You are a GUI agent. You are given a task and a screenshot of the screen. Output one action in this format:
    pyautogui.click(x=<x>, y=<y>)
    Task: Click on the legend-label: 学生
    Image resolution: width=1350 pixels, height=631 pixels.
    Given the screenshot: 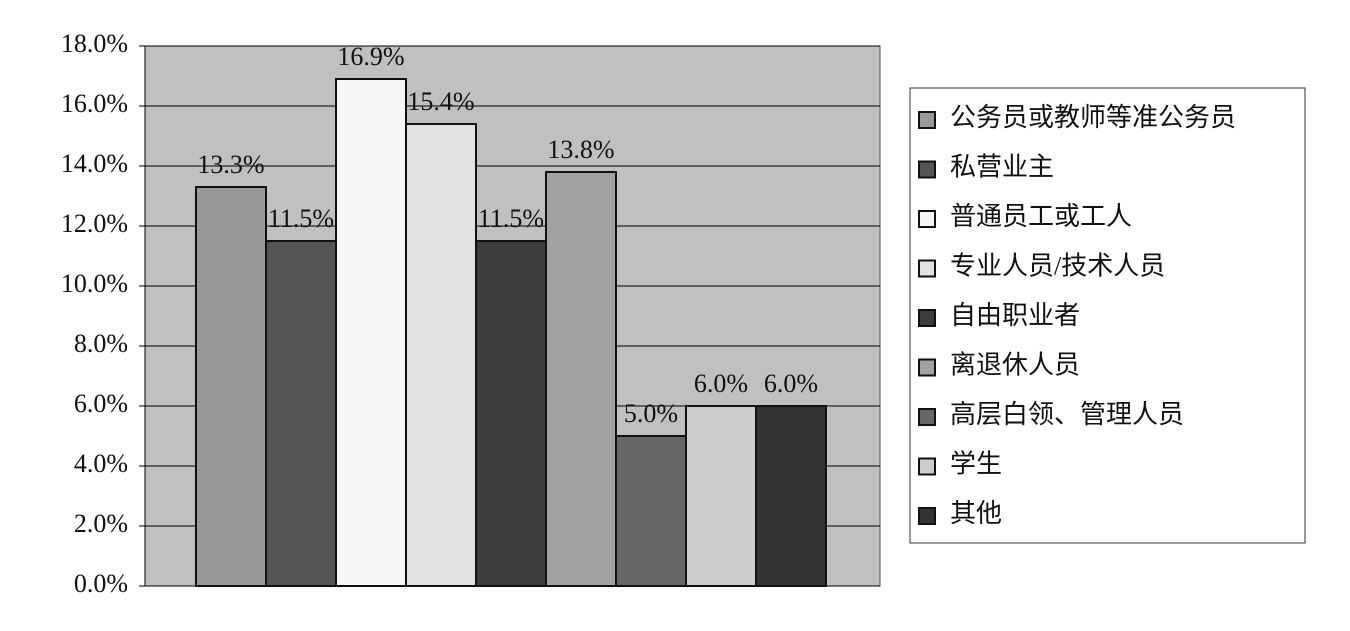 What is the action you would take?
    pyautogui.click(x=976, y=463)
    